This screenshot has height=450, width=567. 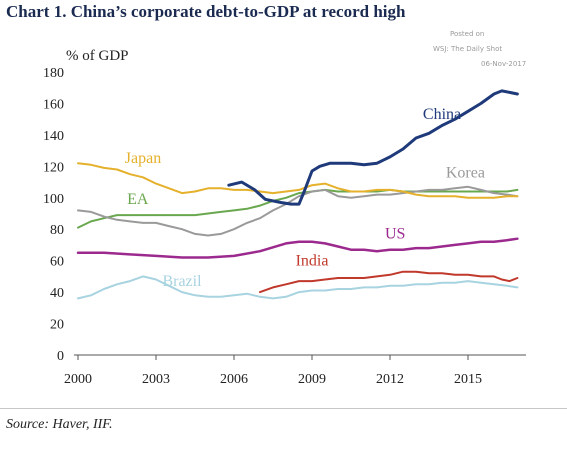 I want to click on source-note: Source: Haver, IIF., so click(x=59, y=424).